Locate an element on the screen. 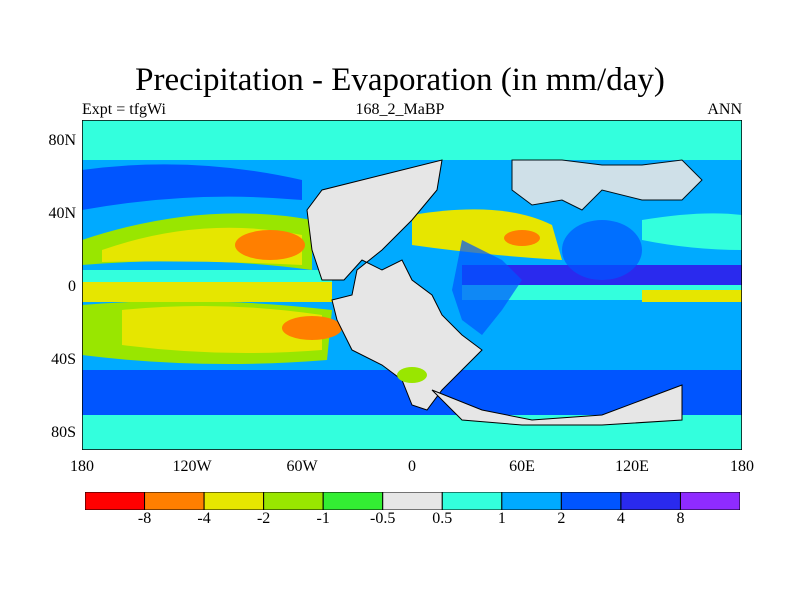 Image resolution: width=800 pixels, height=600 pixels. colorbar-label: -8 is located at coordinates (144, 518).